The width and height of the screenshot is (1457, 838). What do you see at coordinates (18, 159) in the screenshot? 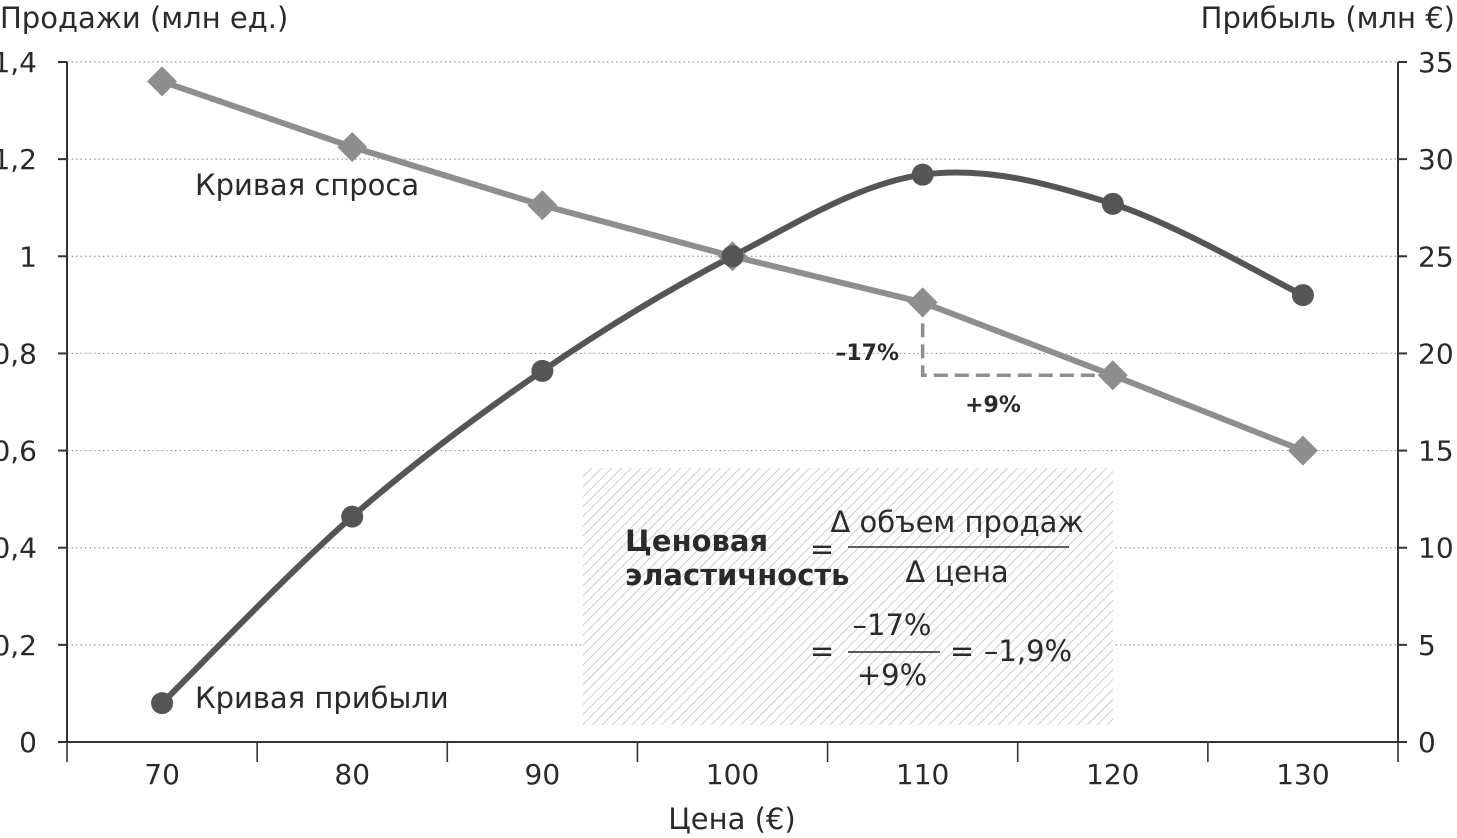
I see `left-y-tick-label: 1,2` at bounding box center [18, 159].